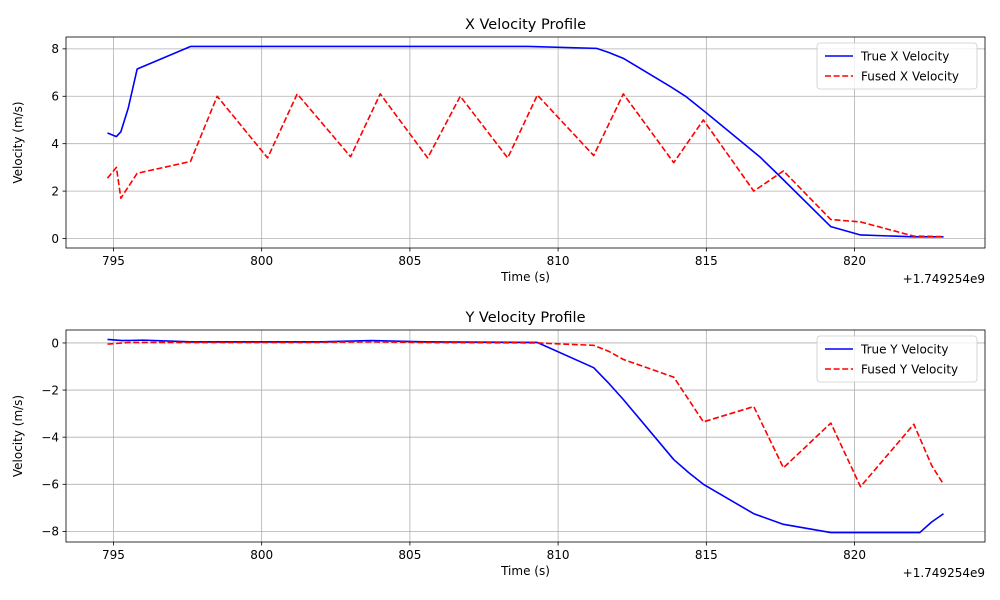 The width and height of the screenshot is (1000, 600). I want to click on chart-title: Y Velocity Profile, so click(524, 318).